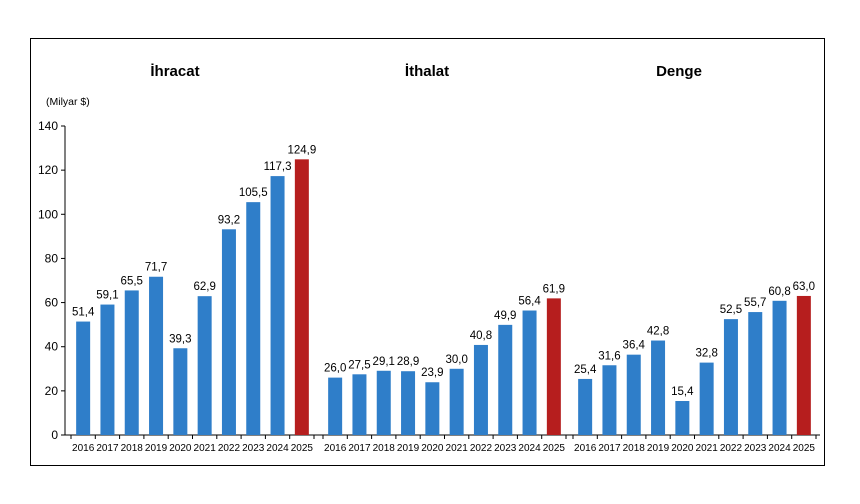 The width and height of the screenshot is (860, 504). What do you see at coordinates (301, 150) in the screenshot?
I see `data-label: 124,9` at bounding box center [301, 150].